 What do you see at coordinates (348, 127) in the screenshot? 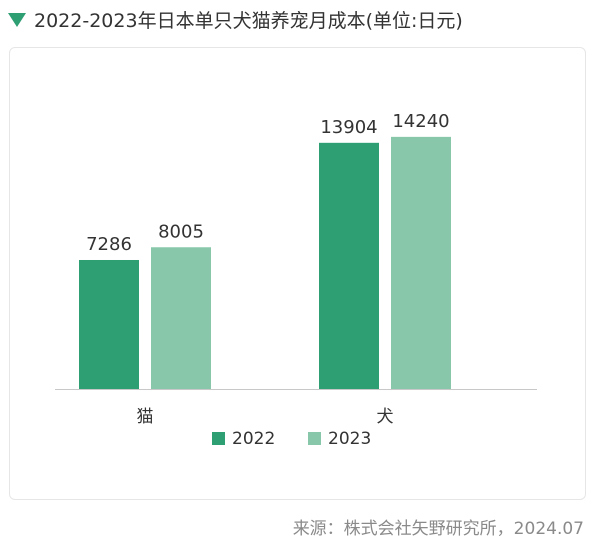
I see `data-label-2022-1: 13904` at bounding box center [348, 127].